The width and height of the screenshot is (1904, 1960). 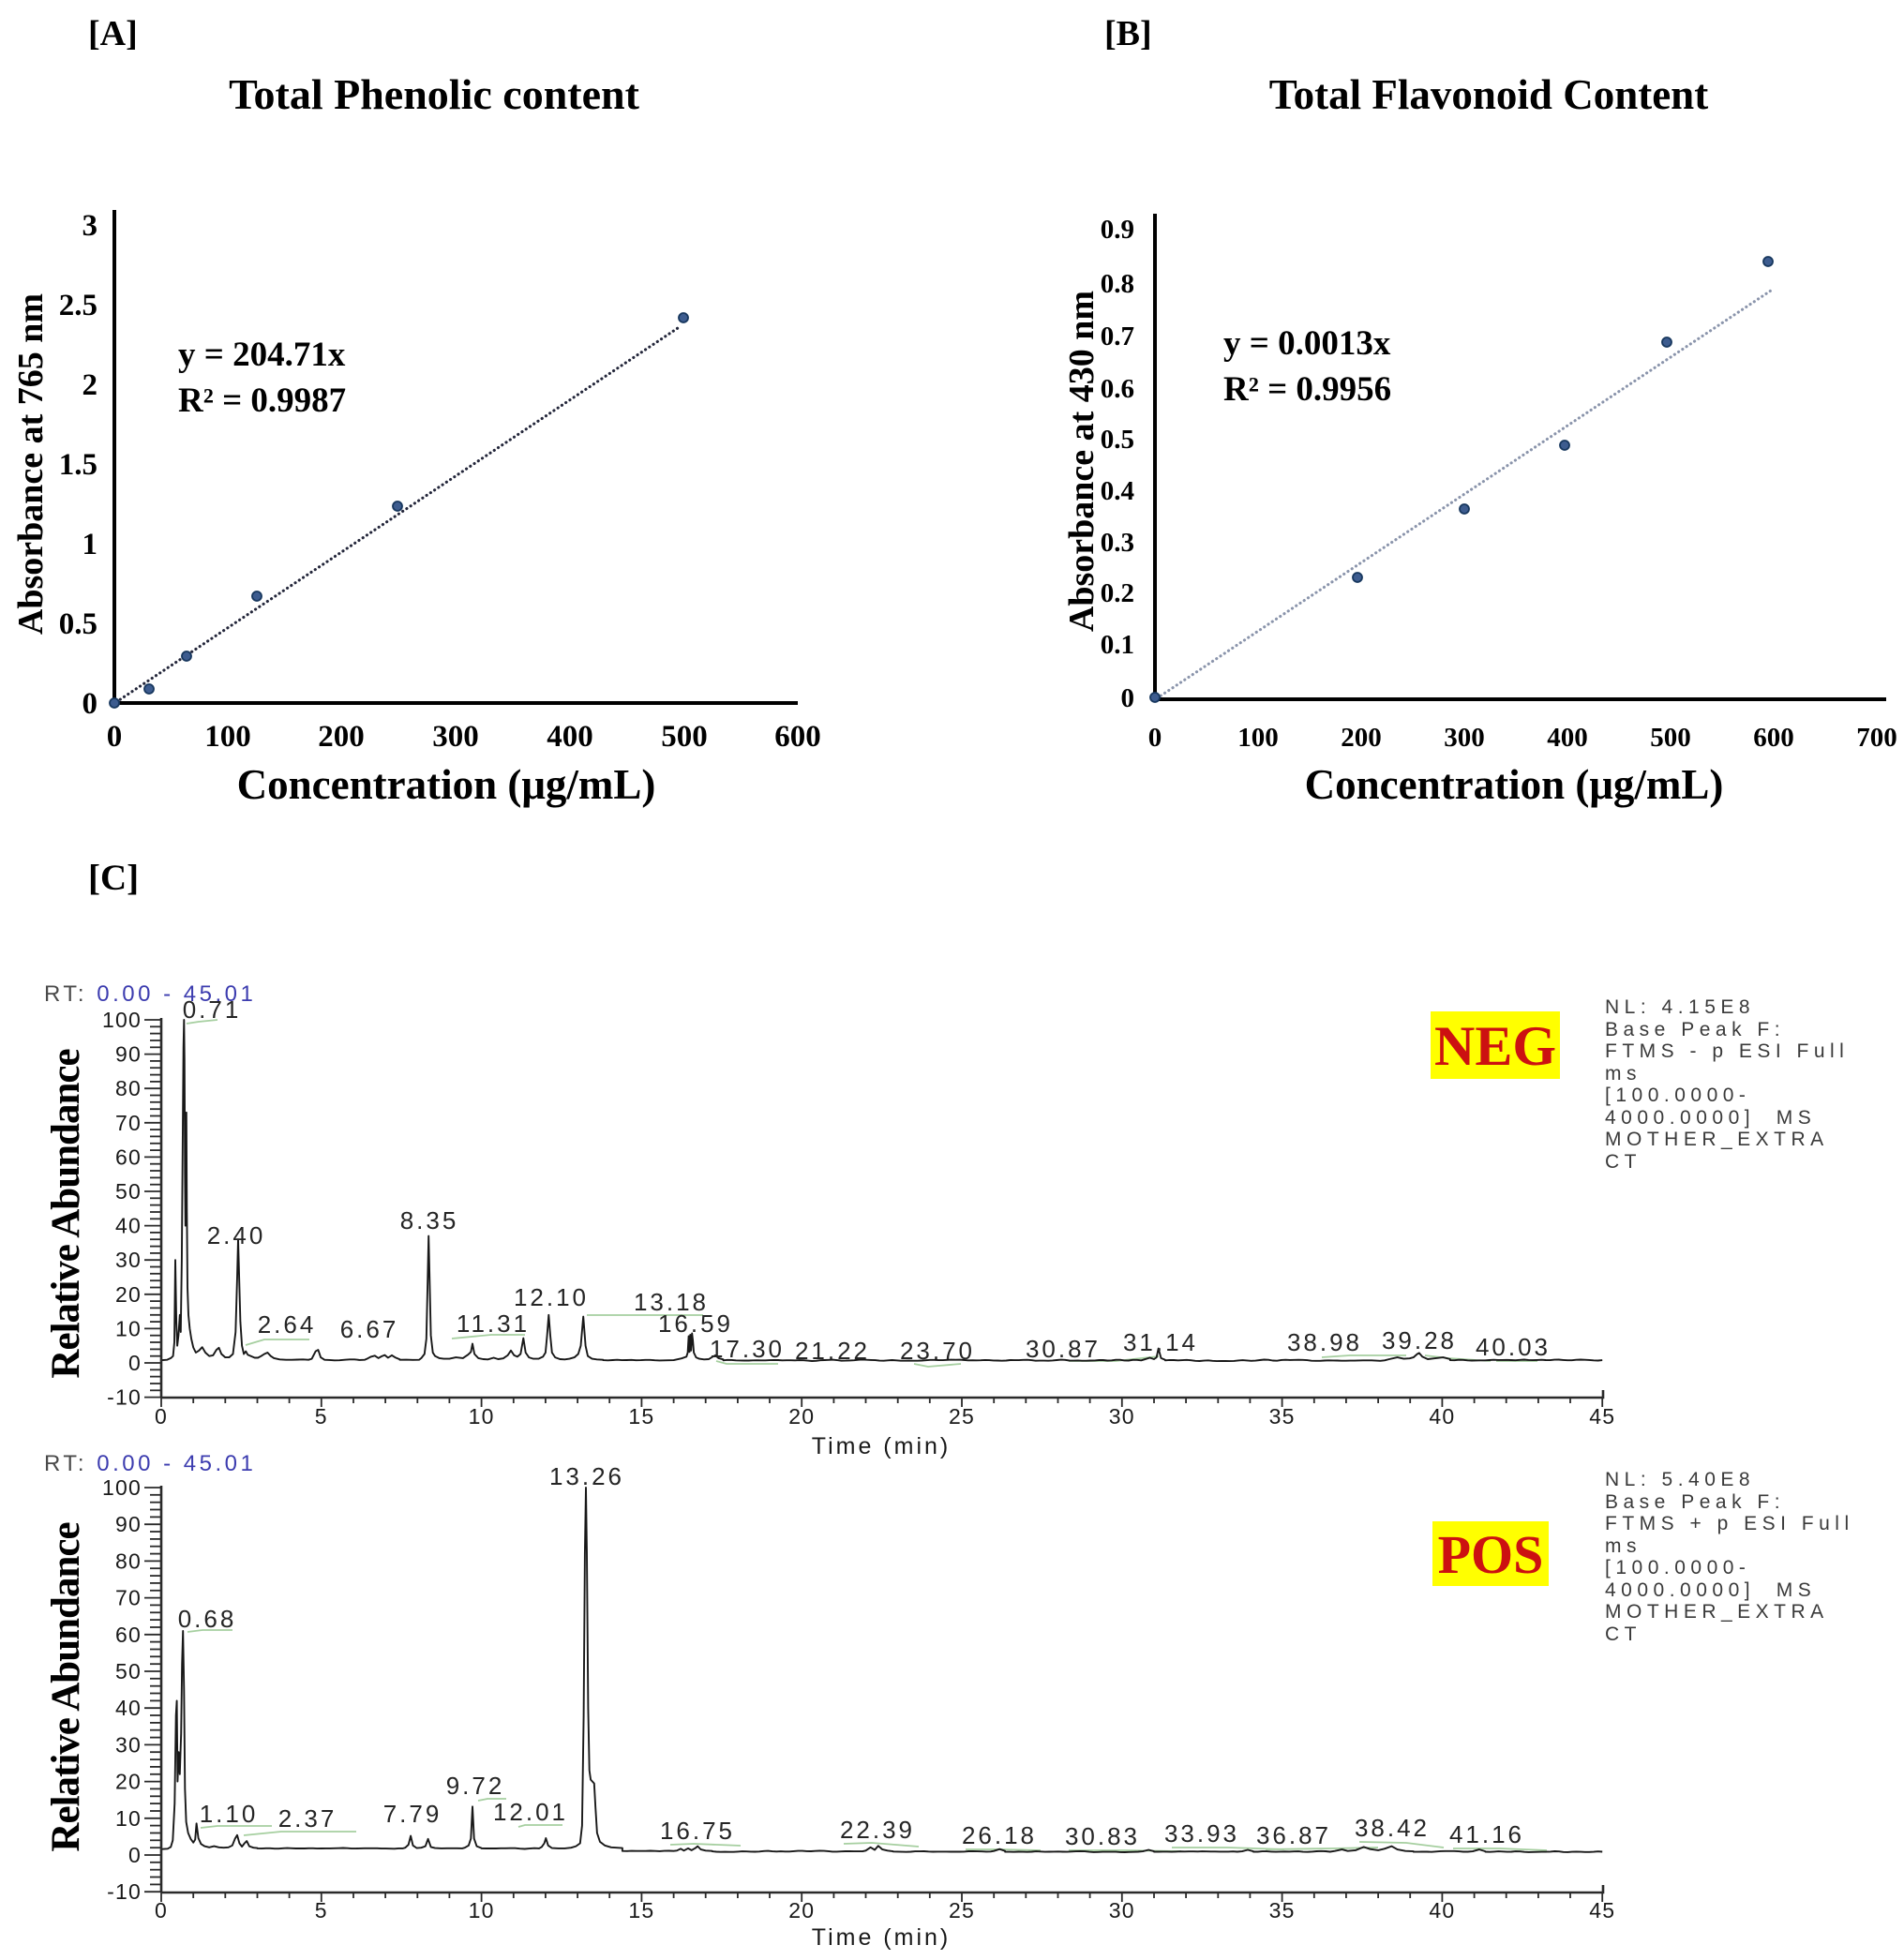 I want to click on svg-text: 2.64, so click(x=287, y=1325).